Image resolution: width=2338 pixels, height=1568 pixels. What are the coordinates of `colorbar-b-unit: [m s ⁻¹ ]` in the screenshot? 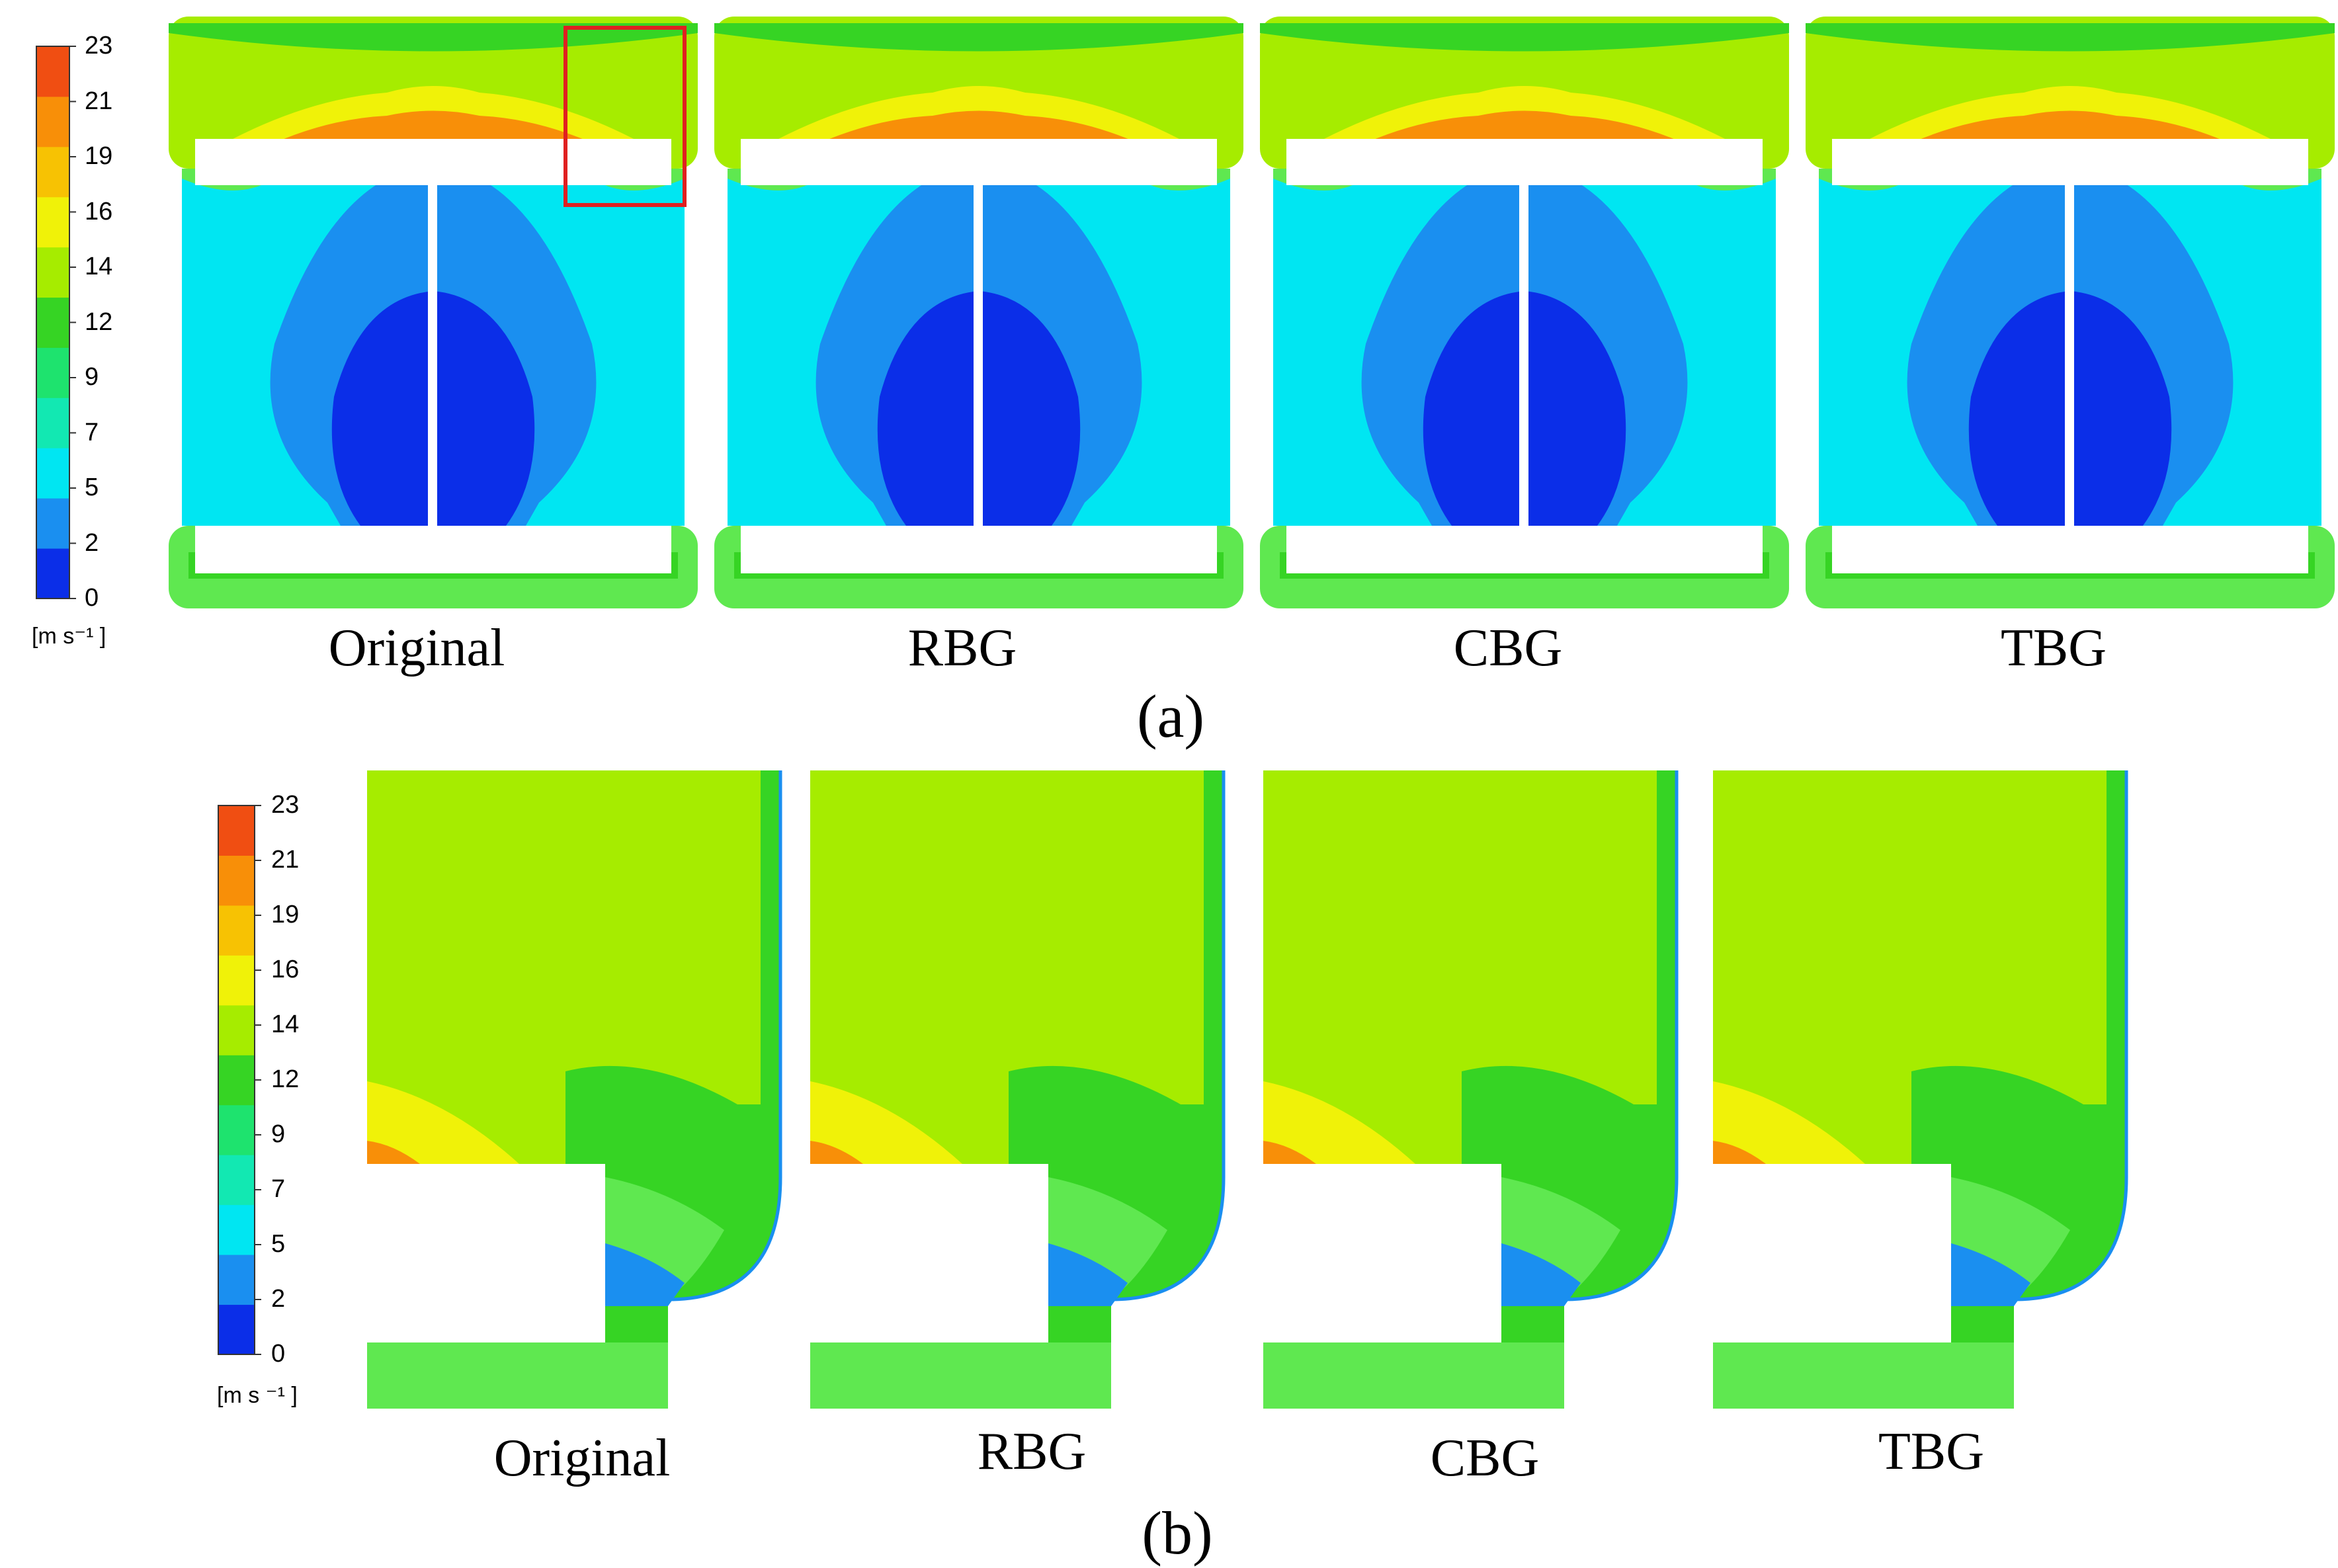 It's located at (257, 1395).